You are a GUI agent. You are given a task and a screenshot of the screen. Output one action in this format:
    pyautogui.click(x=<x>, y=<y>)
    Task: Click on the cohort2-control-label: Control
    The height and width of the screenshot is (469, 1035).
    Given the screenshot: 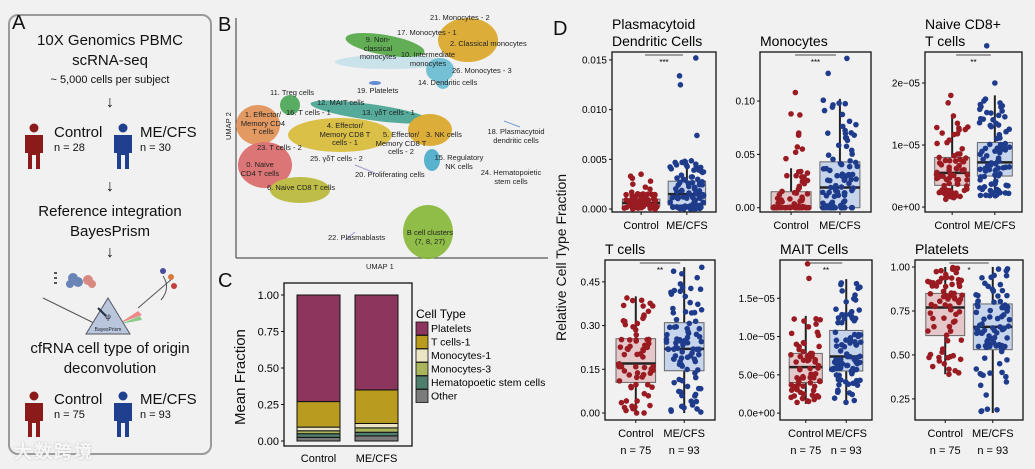 What is the action you would take?
    pyautogui.click(x=78, y=399)
    